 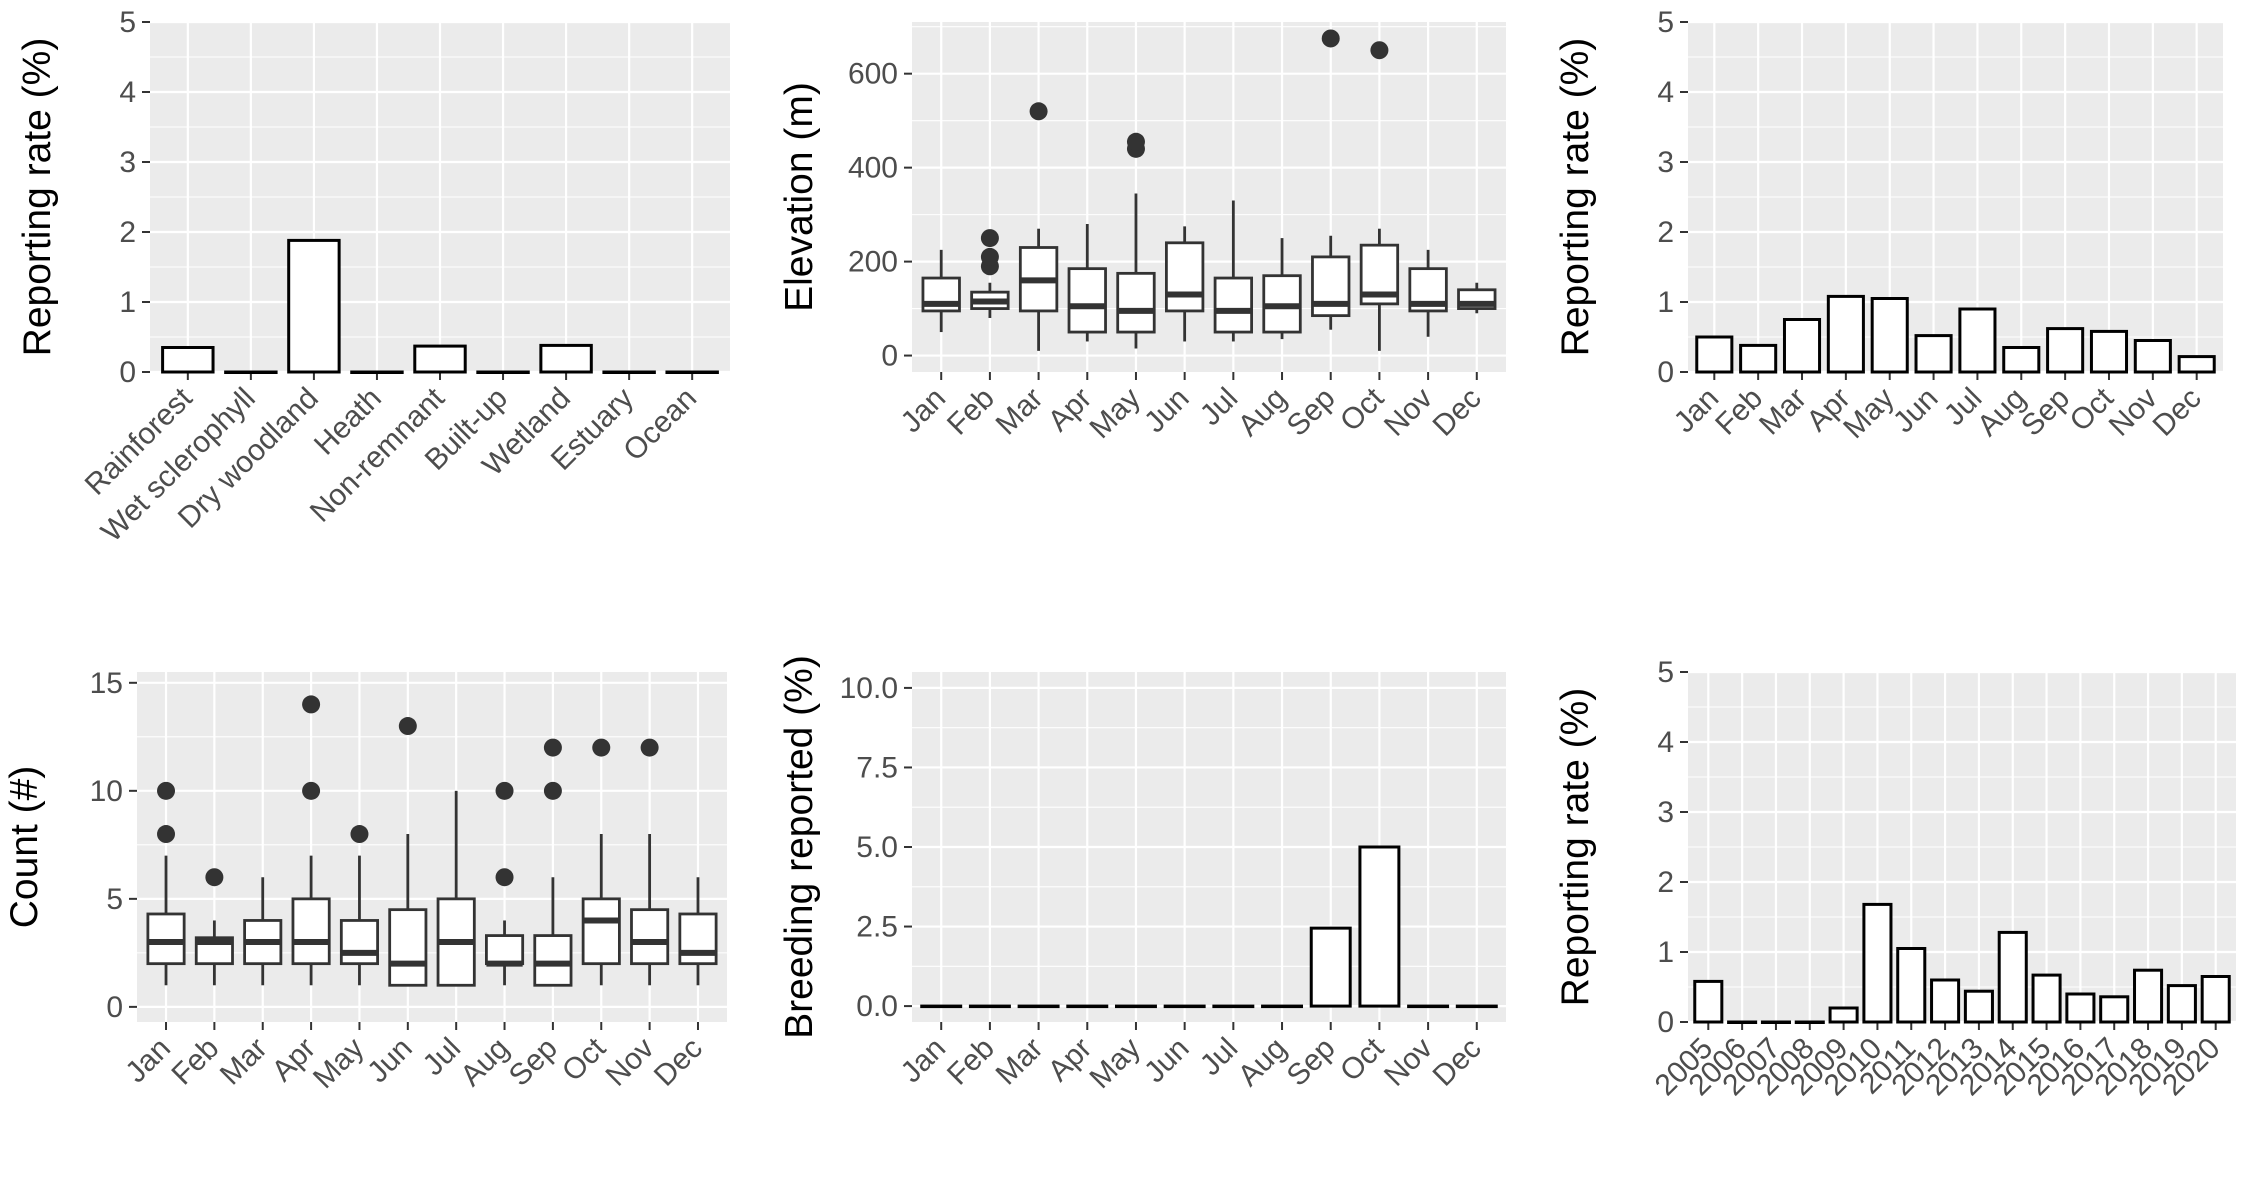 I want to click on outlier-aug, so click(x=504, y=877).